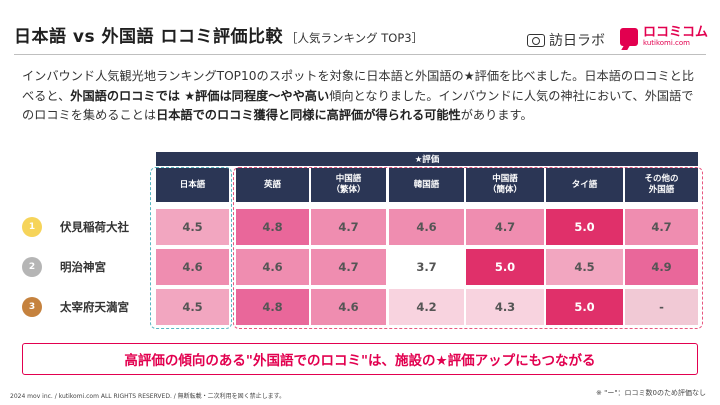 The width and height of the screenshot is (720, 405). I want to click on japanese-column-outline, so click(191, 248).